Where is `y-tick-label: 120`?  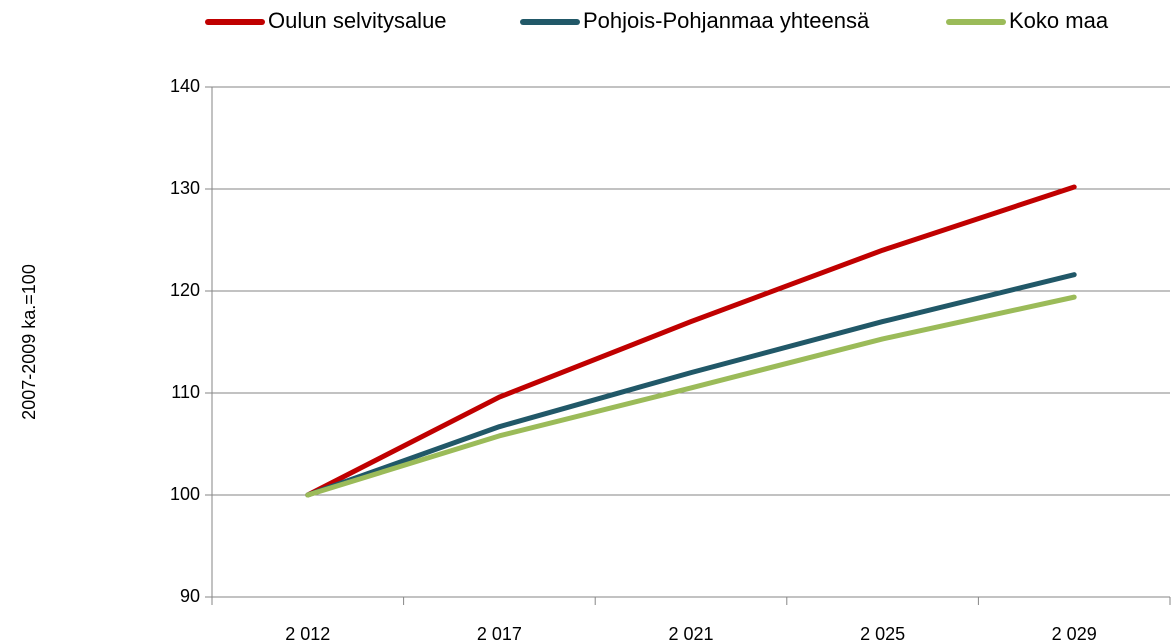 y-tick-label: 120 is located at coordinates (185, 290).